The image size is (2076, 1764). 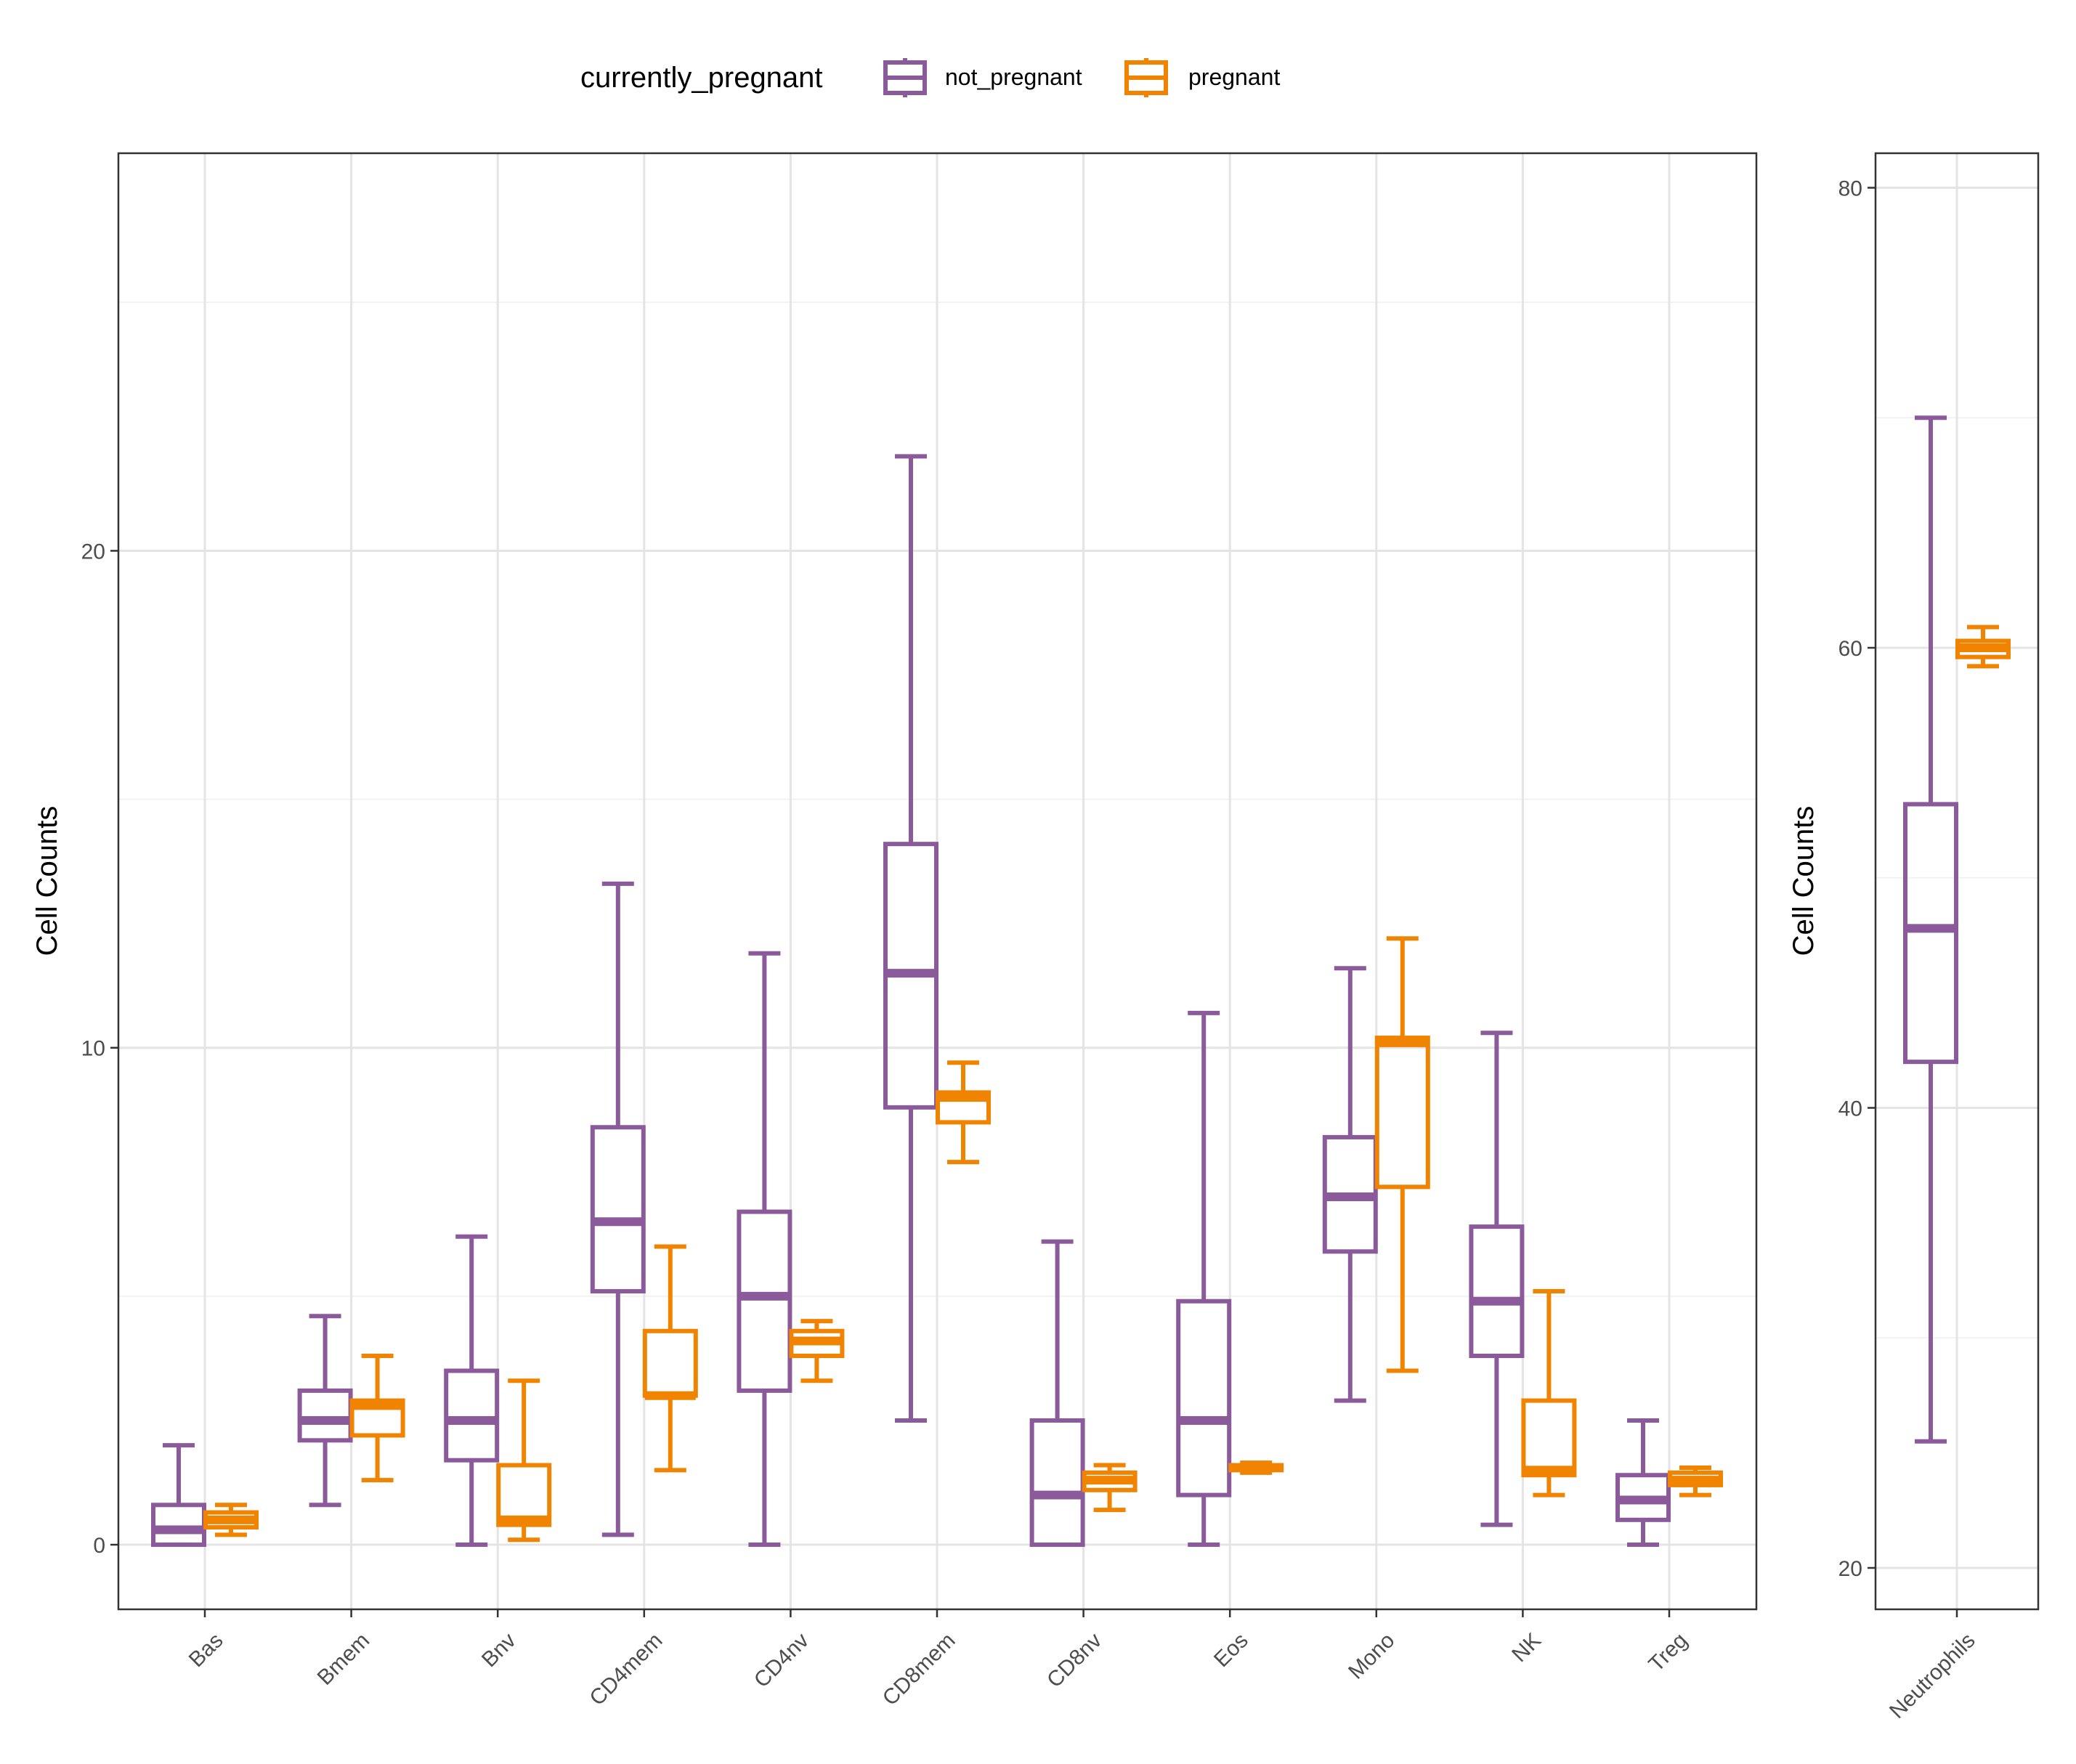 I want to click on main-y-axis: 0 10 20, so click(x=99, y=1049).